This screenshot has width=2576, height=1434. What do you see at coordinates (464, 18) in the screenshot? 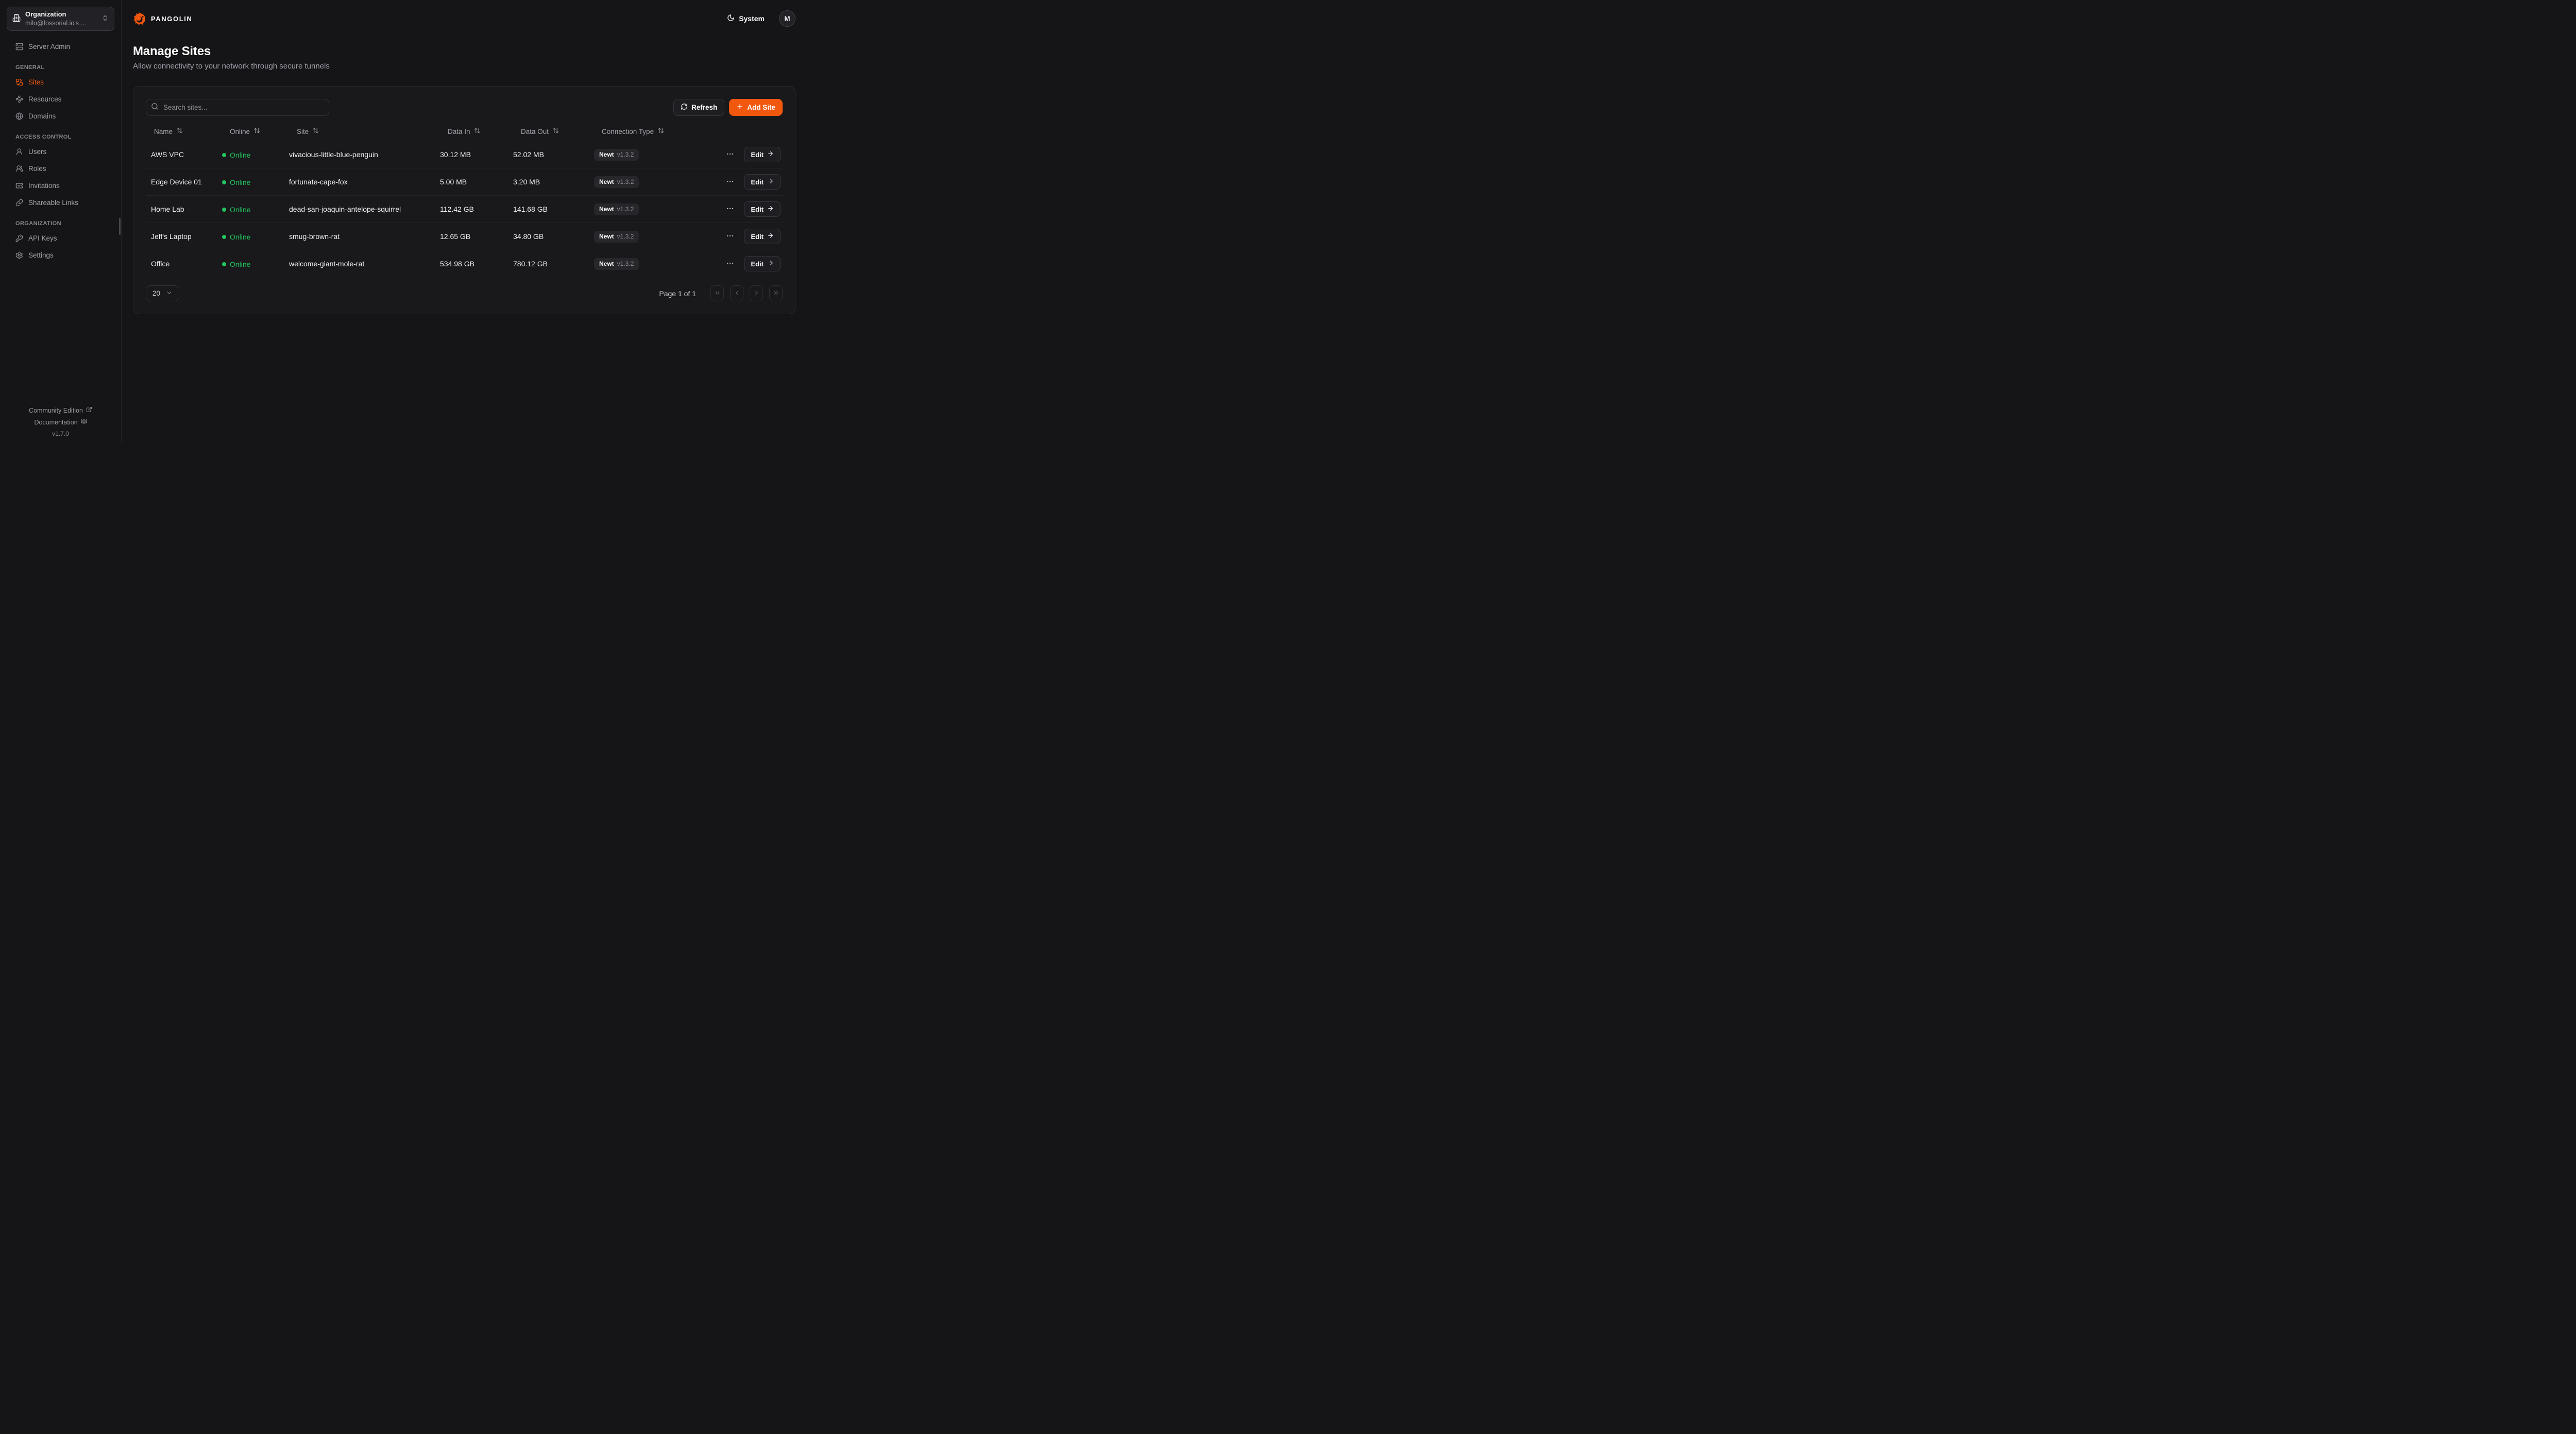
I see `top-bar: PANGOLIN System M` at bounding box center [464, 18].